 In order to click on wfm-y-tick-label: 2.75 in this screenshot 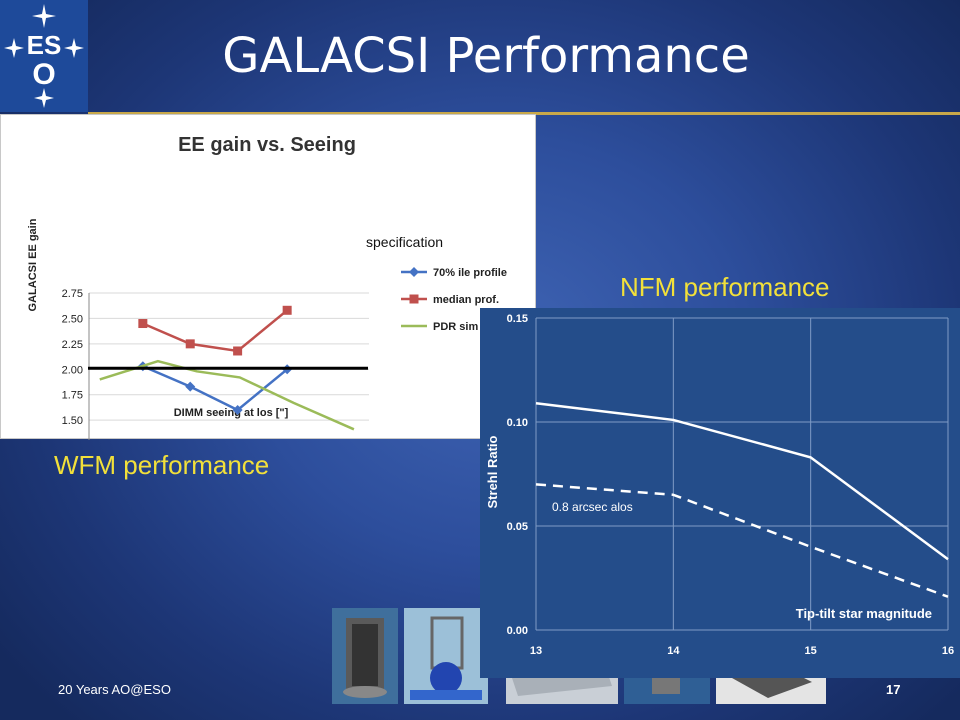, I will do `click(72, 294)`.